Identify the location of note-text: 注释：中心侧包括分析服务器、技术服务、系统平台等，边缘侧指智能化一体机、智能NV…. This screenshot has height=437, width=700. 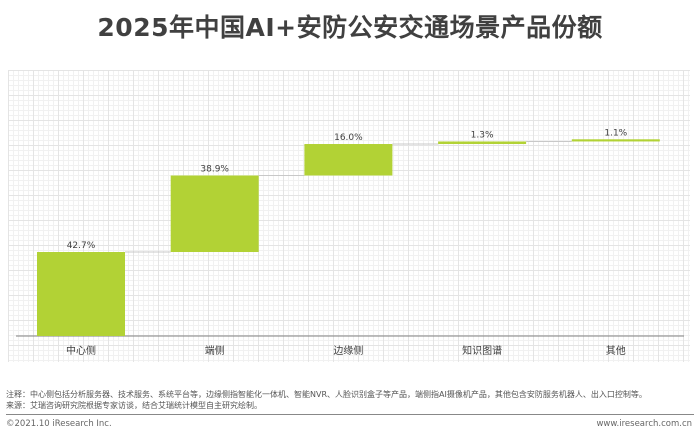
(326, 394).